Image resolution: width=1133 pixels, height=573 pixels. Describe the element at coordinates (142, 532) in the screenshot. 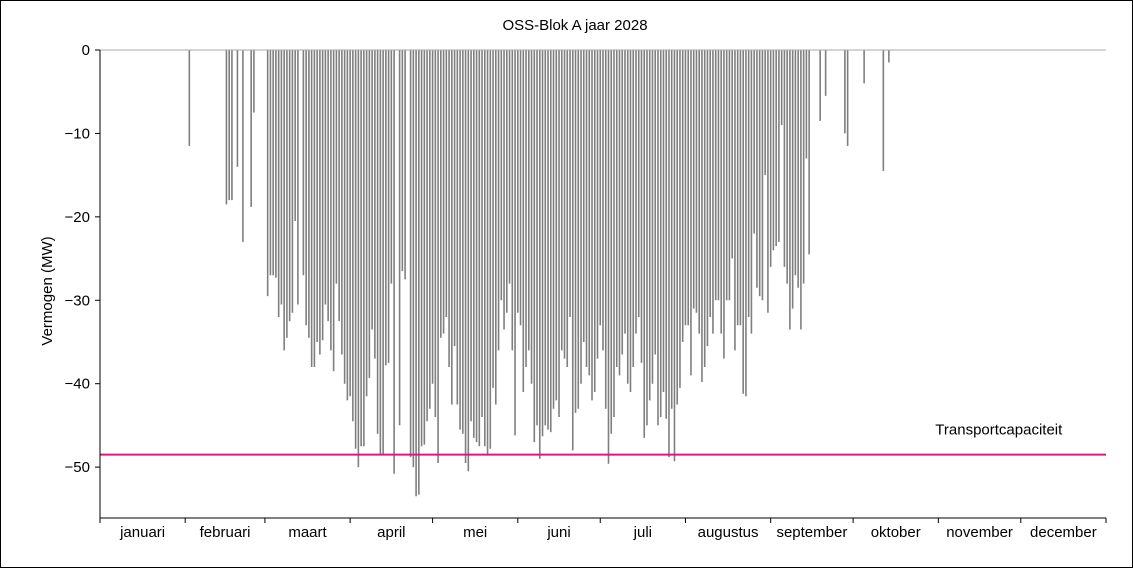

I see `month-label-januari: januari` at that location.